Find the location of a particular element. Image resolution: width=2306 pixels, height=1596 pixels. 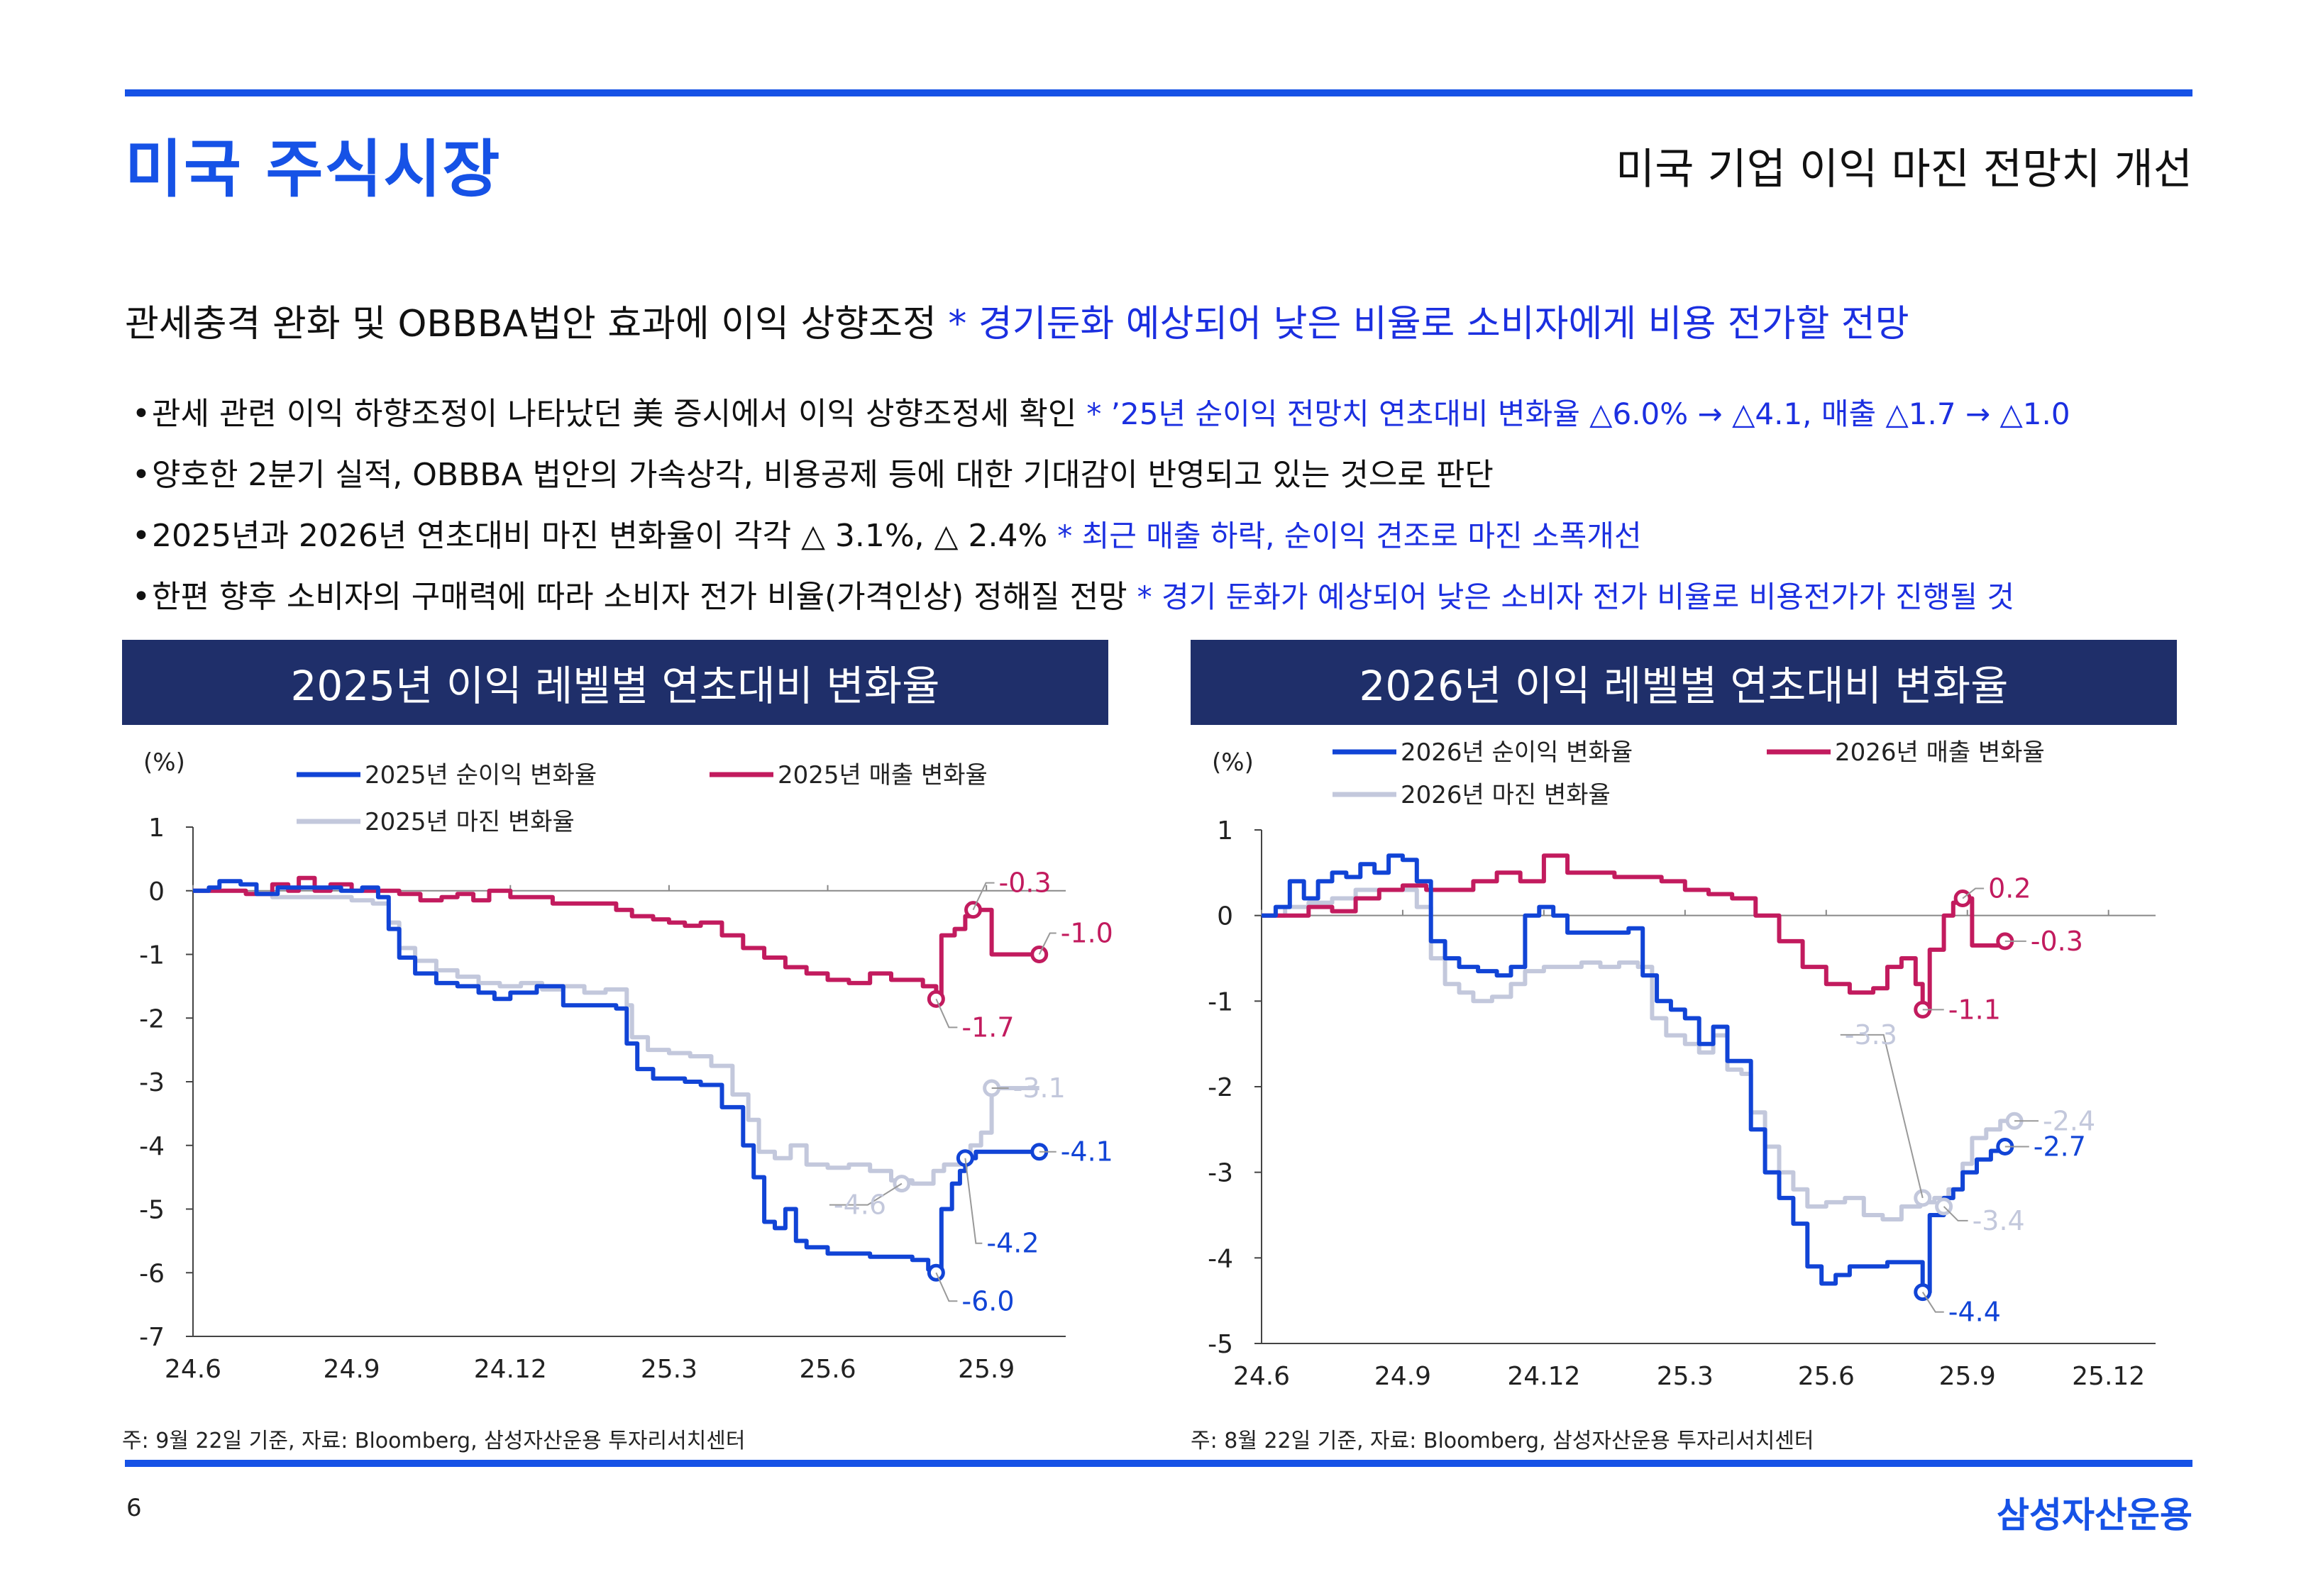

data-label: -2.7 is located at coordinates (2060, 1147).